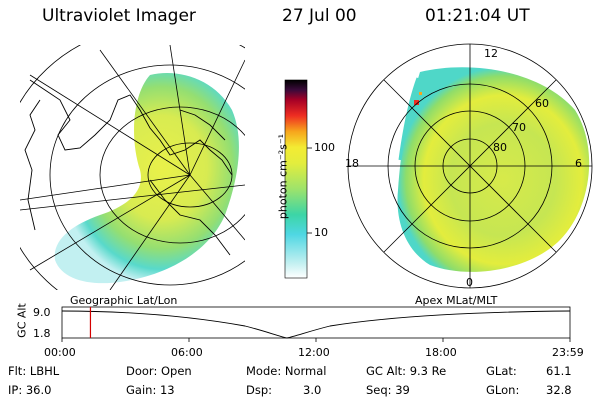  Describe the element at coordinates (406, 371) in the screenshot. I see `gc-alt-status: GC Alt: 9.3 Re` at that location.